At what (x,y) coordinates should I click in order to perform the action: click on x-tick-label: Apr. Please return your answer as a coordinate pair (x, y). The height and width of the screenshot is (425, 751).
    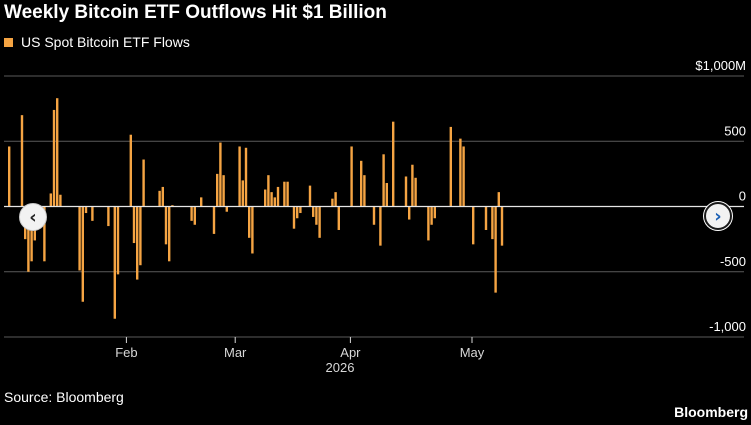
    Looking at the image, I should click on (350, 352).